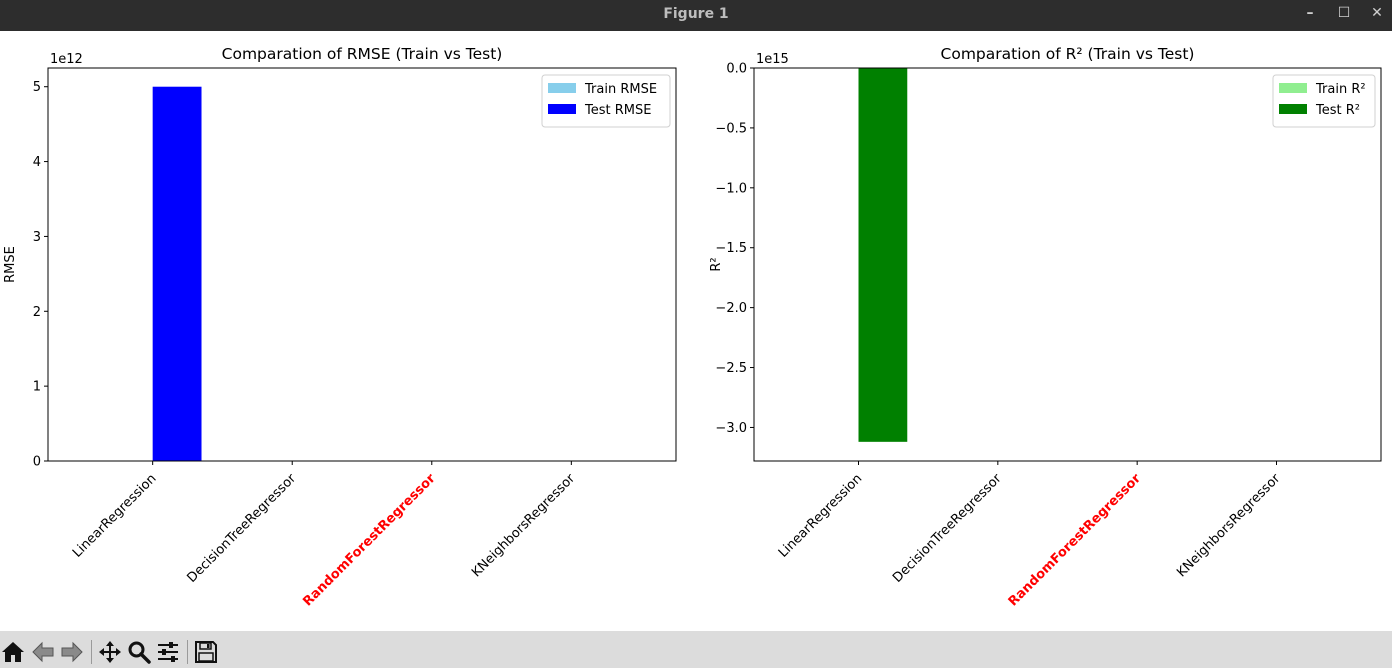  I want to click on y-tick-label: 5, so click(37, 87).